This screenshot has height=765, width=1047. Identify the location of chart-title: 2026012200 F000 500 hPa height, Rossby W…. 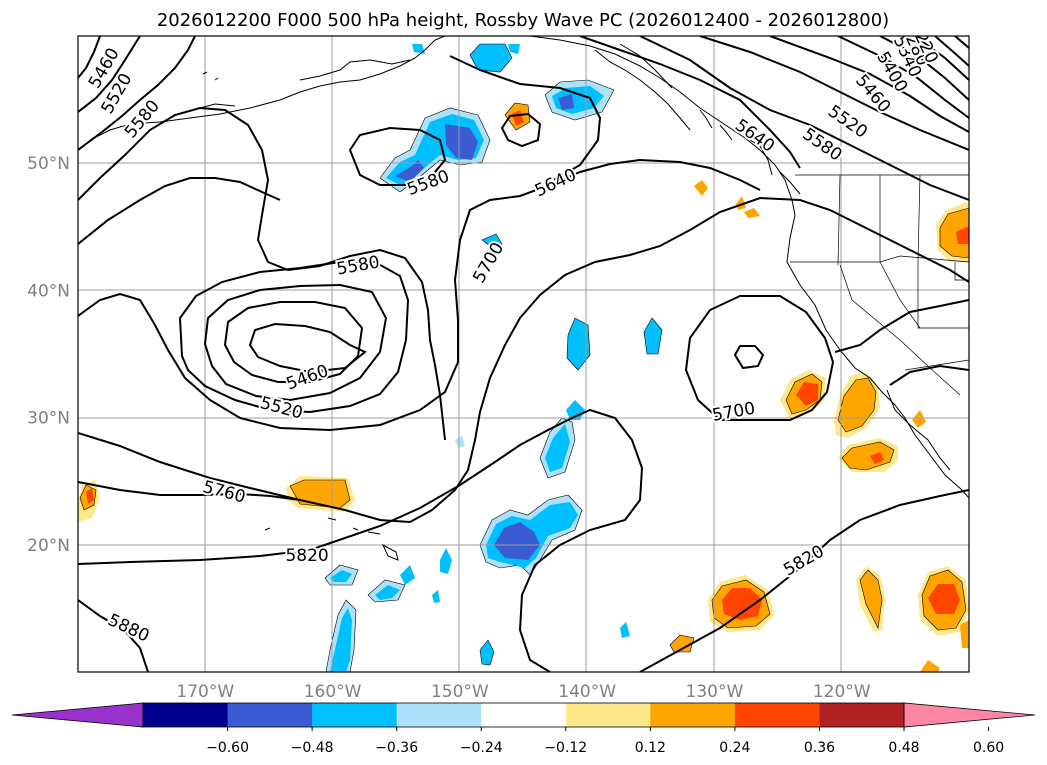
(523, 20).